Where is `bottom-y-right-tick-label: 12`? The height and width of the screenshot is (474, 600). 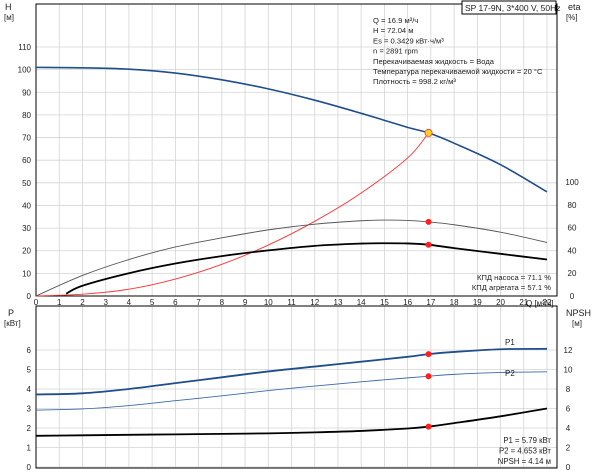 bottom-y-right-tick-label: 12 is located at coordinates (568, 350).